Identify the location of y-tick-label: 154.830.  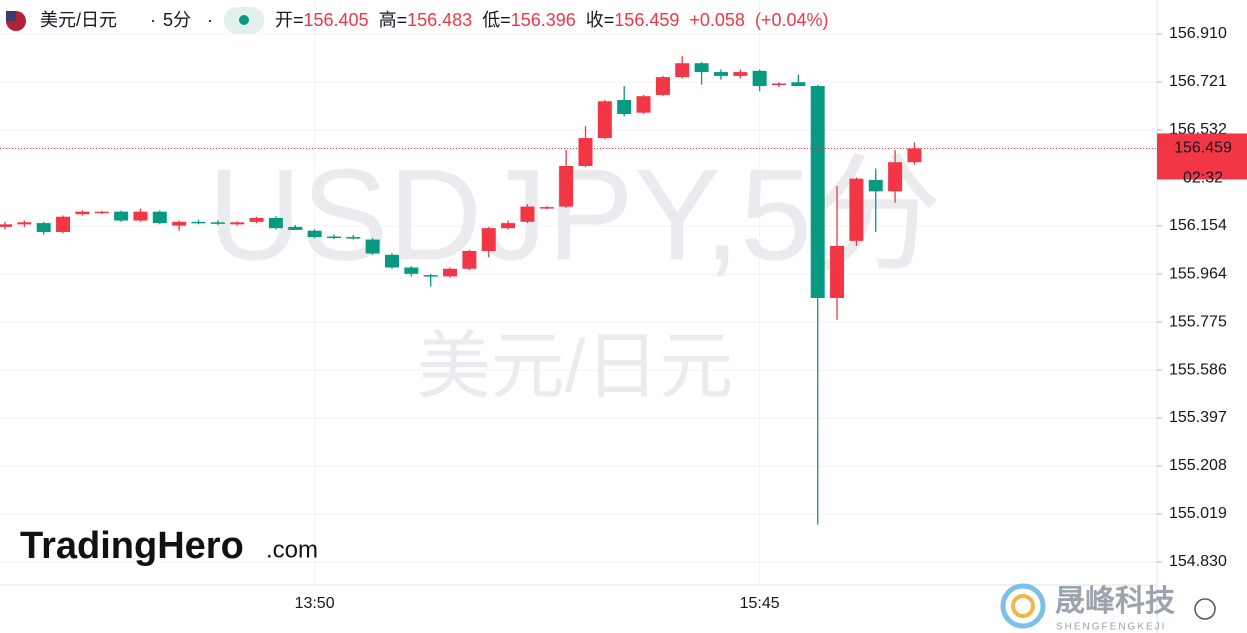
(1198, 561).